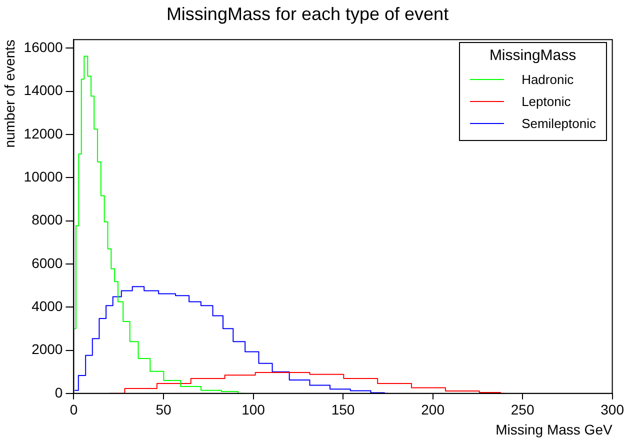 The width and height of the screenshot is (627, 439). I want to click on x-tick-label: 50, so click(164, 410).